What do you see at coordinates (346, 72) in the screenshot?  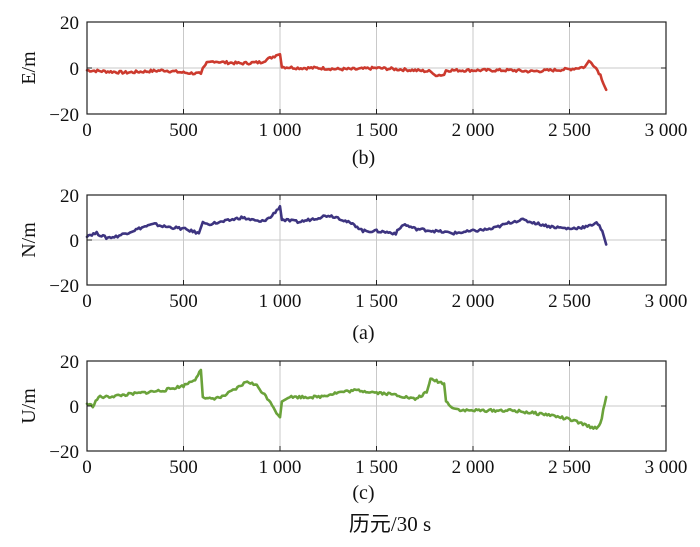 I see `series-line-e` at bounding box center [346, 72].